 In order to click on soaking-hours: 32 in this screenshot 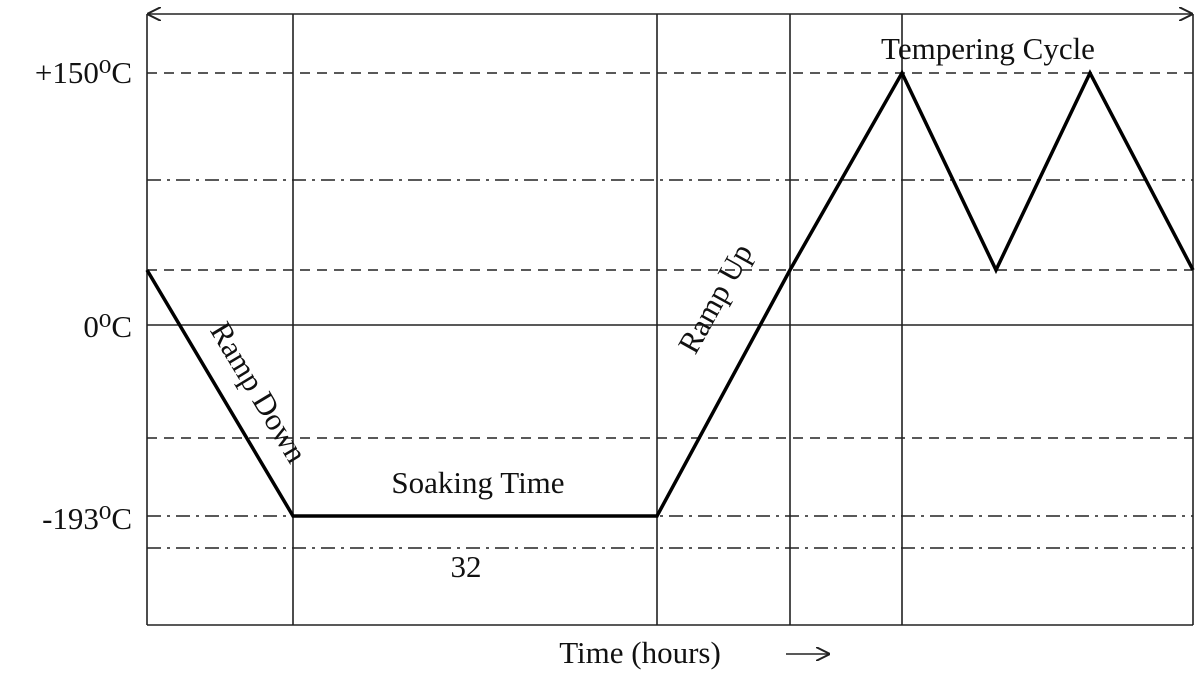, I will do `click(466, 566)`.